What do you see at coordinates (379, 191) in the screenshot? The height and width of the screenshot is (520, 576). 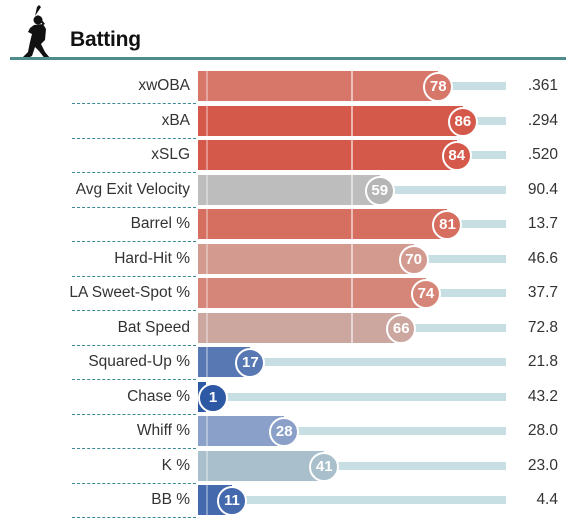 I see `percentile-badge: 59` at bounding box center [379, 191].